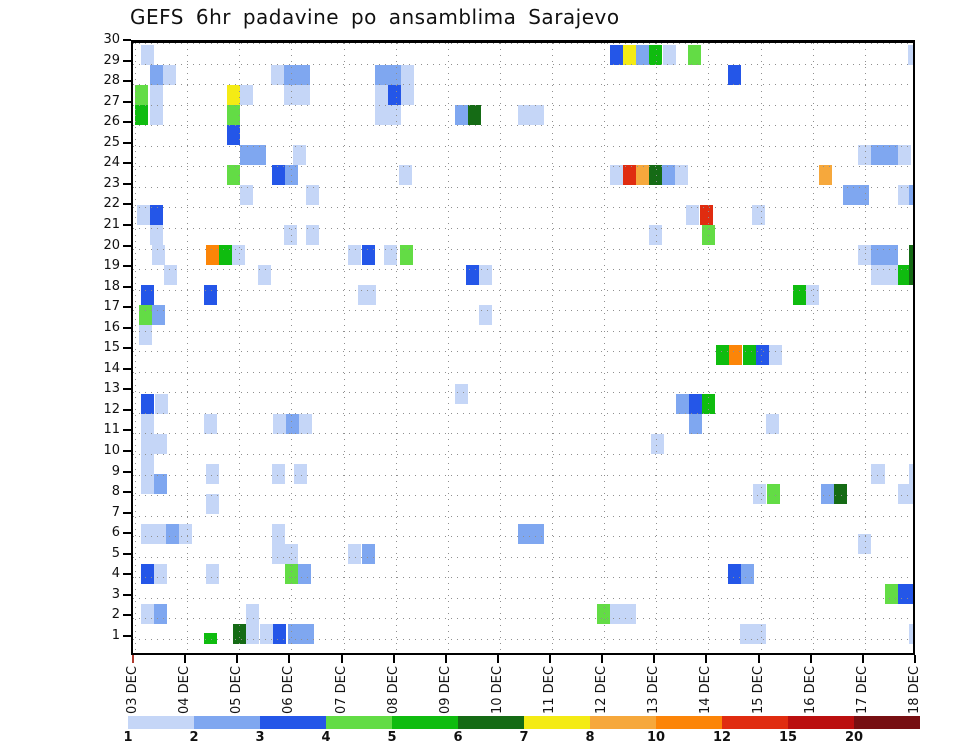 The image size is (960, 742). What do you see at coordinates (185, 690) in the screenshot?
I see `x-axis-label: 04 DEC` at bounding box center [185, 690].